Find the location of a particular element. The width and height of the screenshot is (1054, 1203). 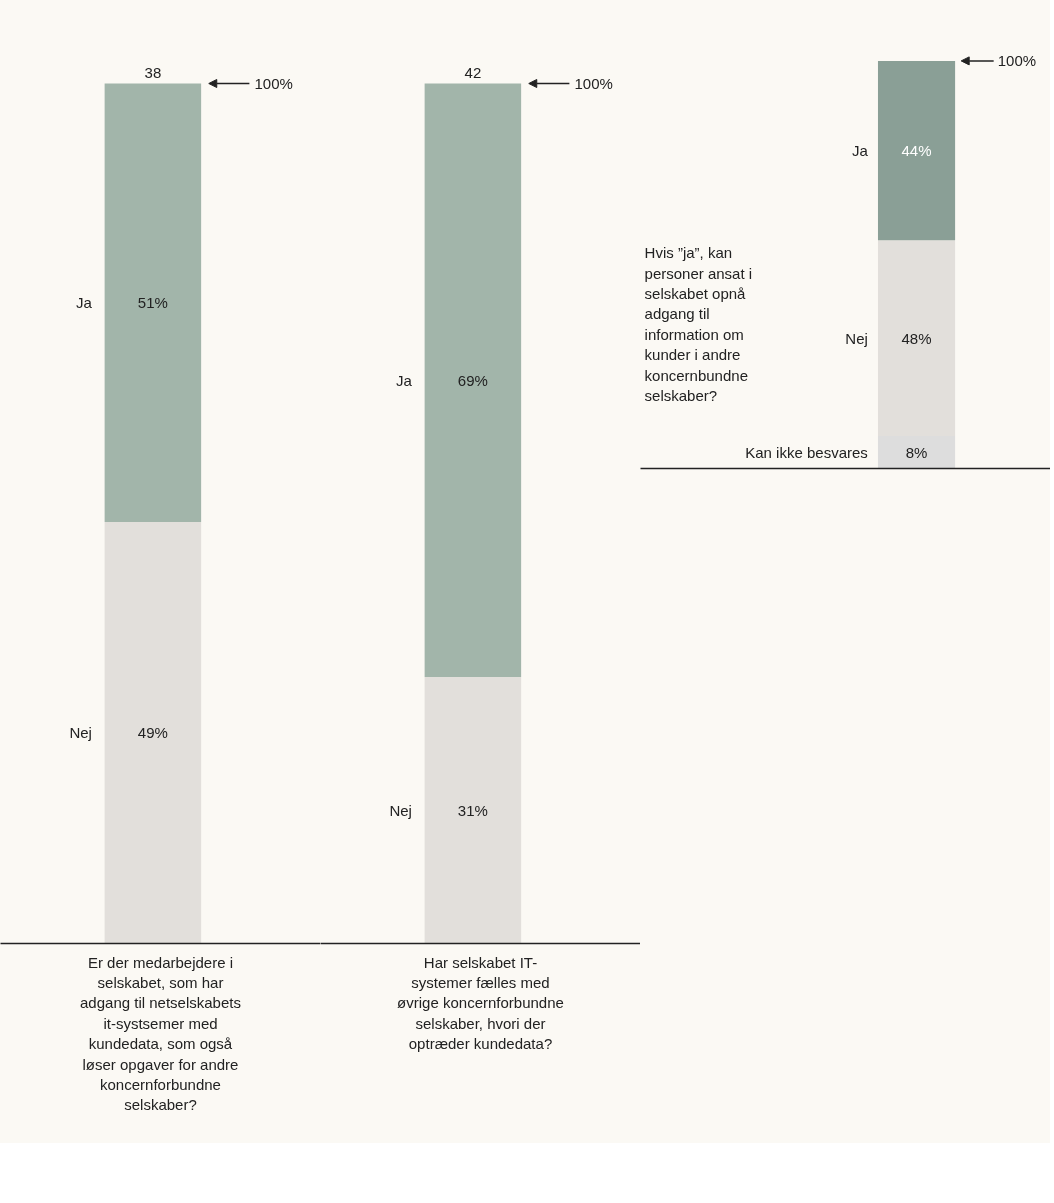

text: Hvis ”ja”, kan personer ansat i selskabet opnå adgang til information om kunder i andre koncernbundne selskaber? is located at coordinates (698, 324).